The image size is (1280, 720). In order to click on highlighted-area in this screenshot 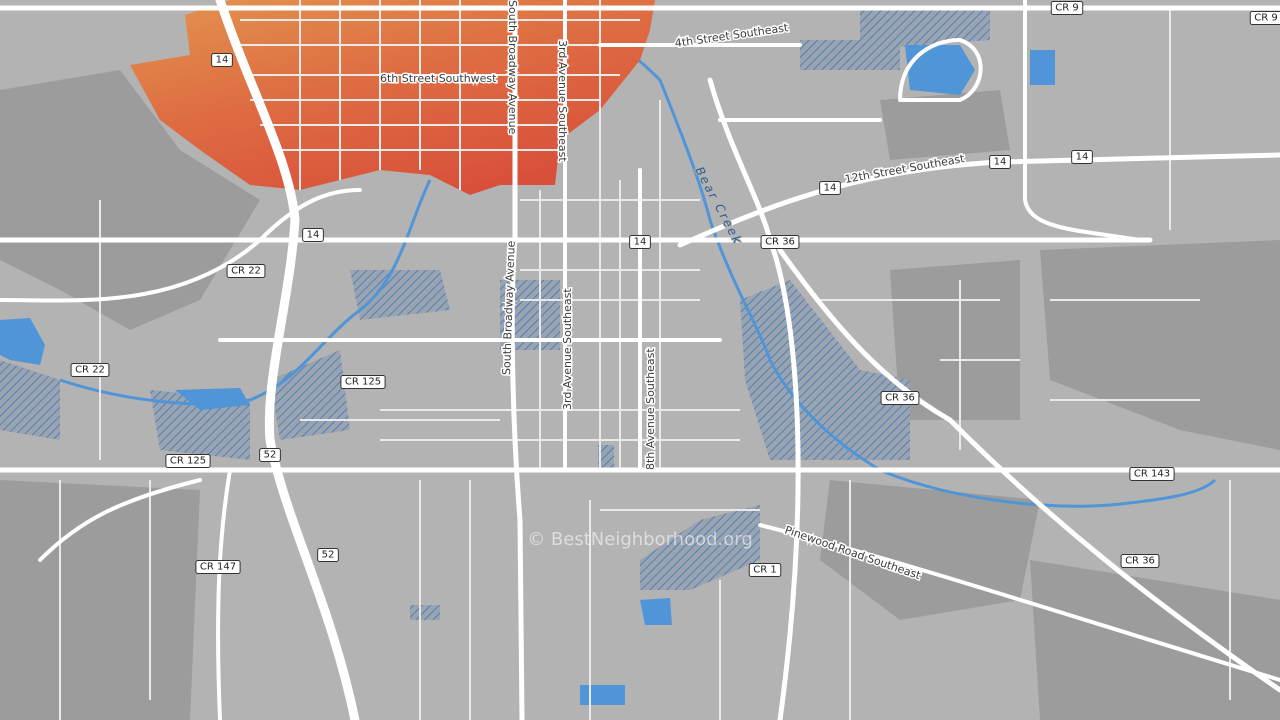, I will do `click(392, 97)`.